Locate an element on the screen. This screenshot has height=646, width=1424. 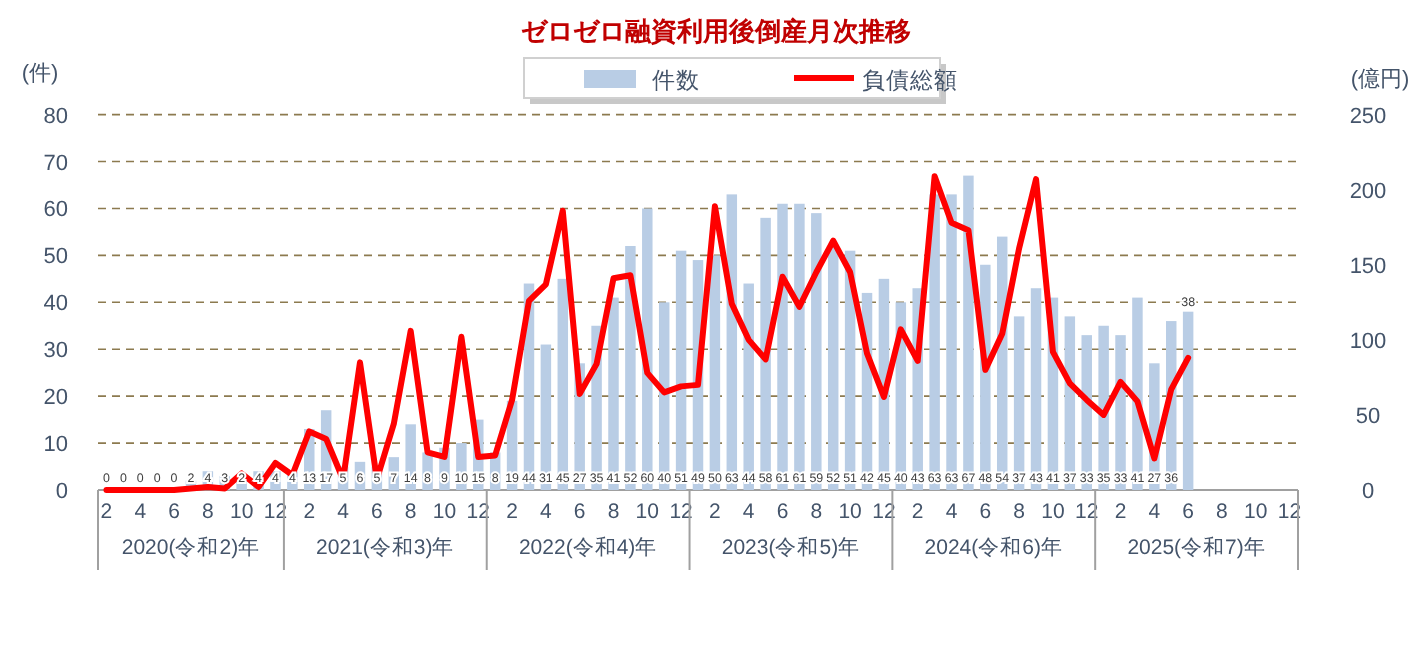
legend-label: 負債総額 is located at coordinates (910, 80).